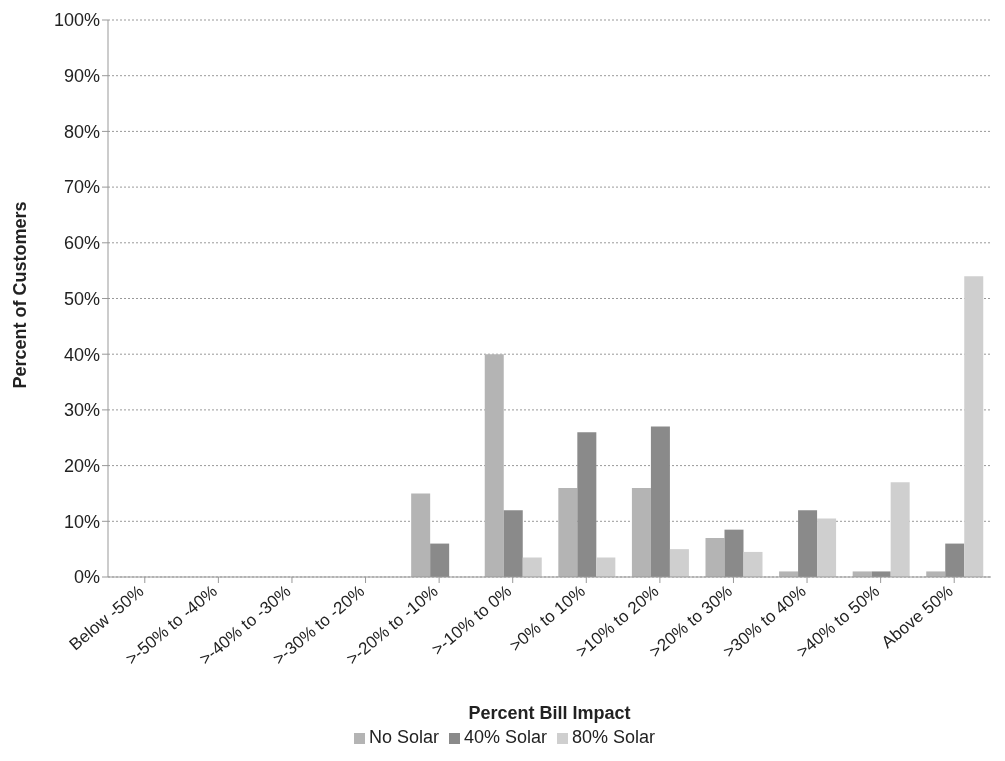 This screenshot has height=761, width=1005. What do you see at coordinates (81, 243) in the screenshot?
I see `y-tick-label: 60%` at bounding box center [81, 243].